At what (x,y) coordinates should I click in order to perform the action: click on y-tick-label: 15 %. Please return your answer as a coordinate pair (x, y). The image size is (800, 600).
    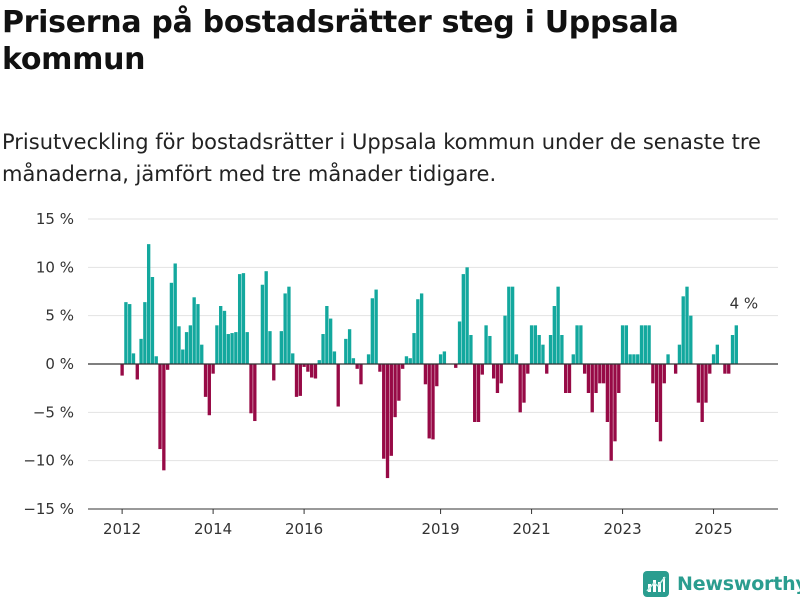
    Looking at the image, I should click on (55, 219).